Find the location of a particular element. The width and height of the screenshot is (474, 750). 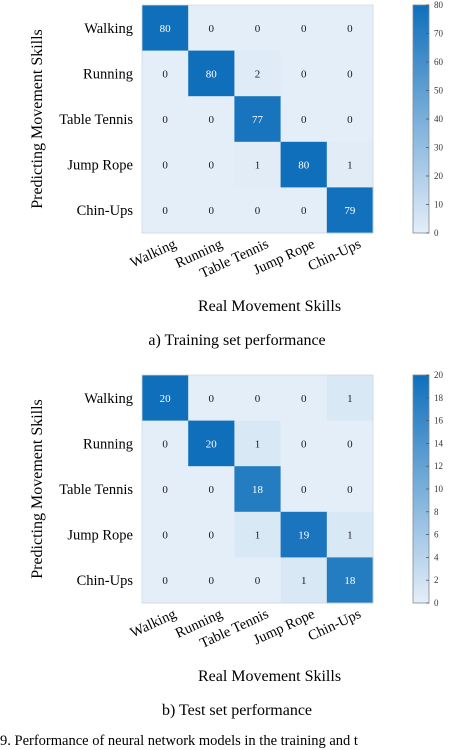

cell-value-label: 79 is located at coordinates (350, 211).